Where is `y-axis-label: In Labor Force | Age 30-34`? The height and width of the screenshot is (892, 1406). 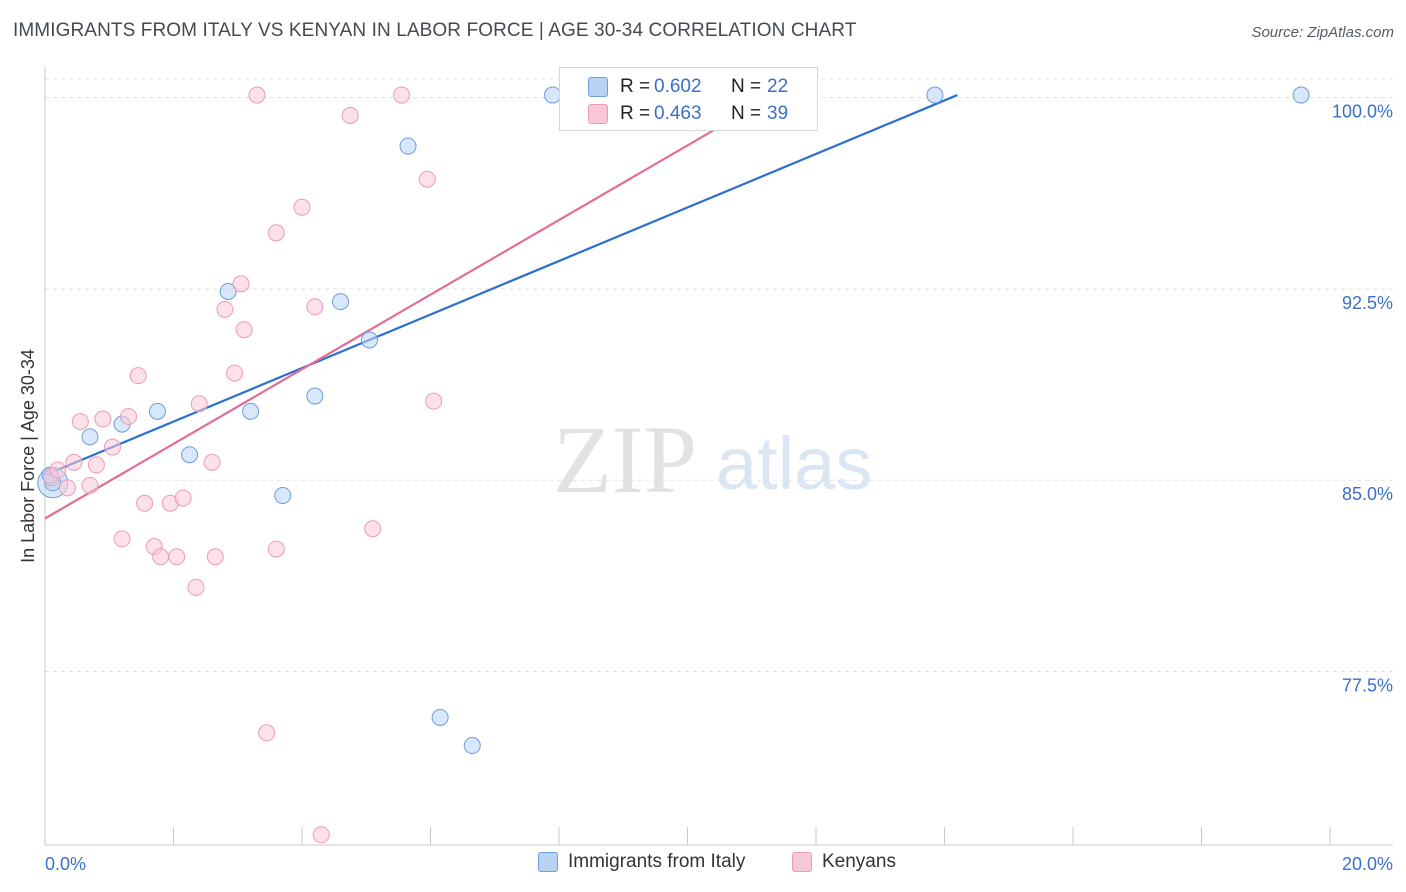 y-axis-label: In Labor Force | Age 30-34 is located at coordinates (28, 456).